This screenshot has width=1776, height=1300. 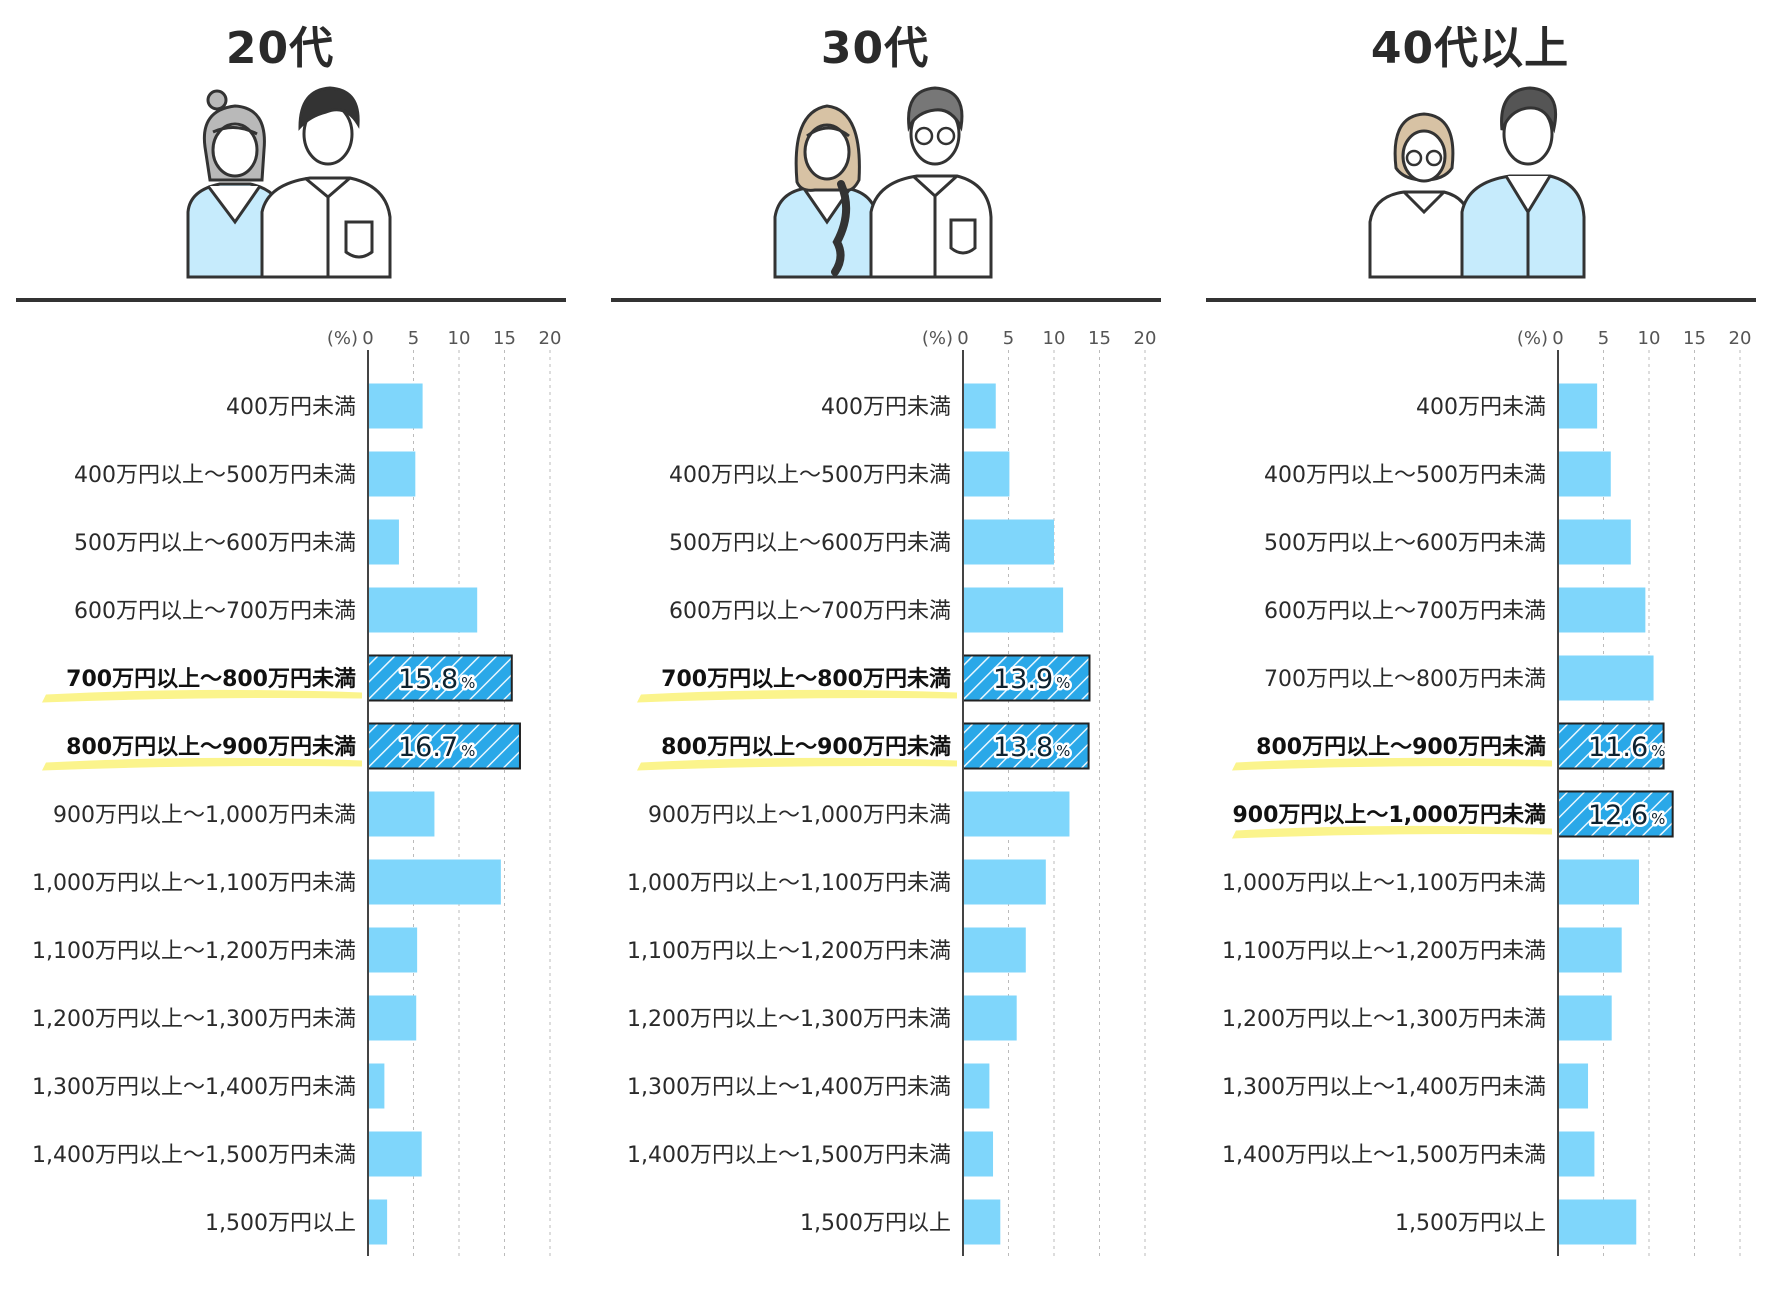 I want to click on data-label: 13.8%, so click(x=1031, y=747).